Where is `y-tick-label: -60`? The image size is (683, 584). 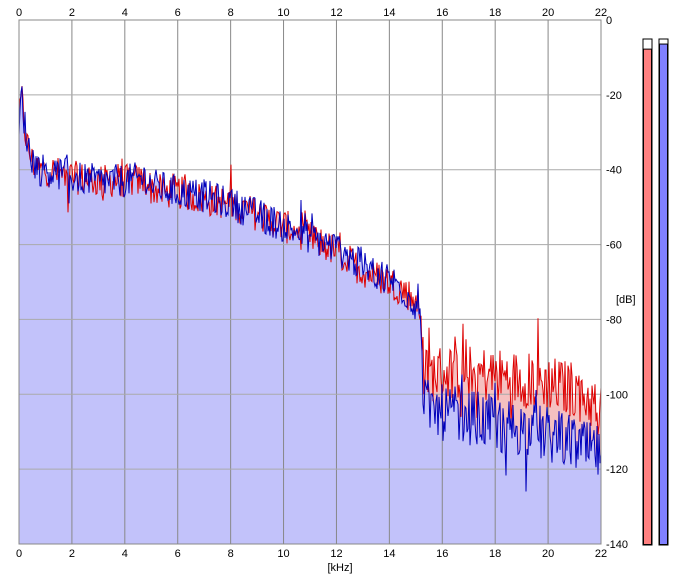
y-tick-label: -60 is located at coordinates (614, 246).